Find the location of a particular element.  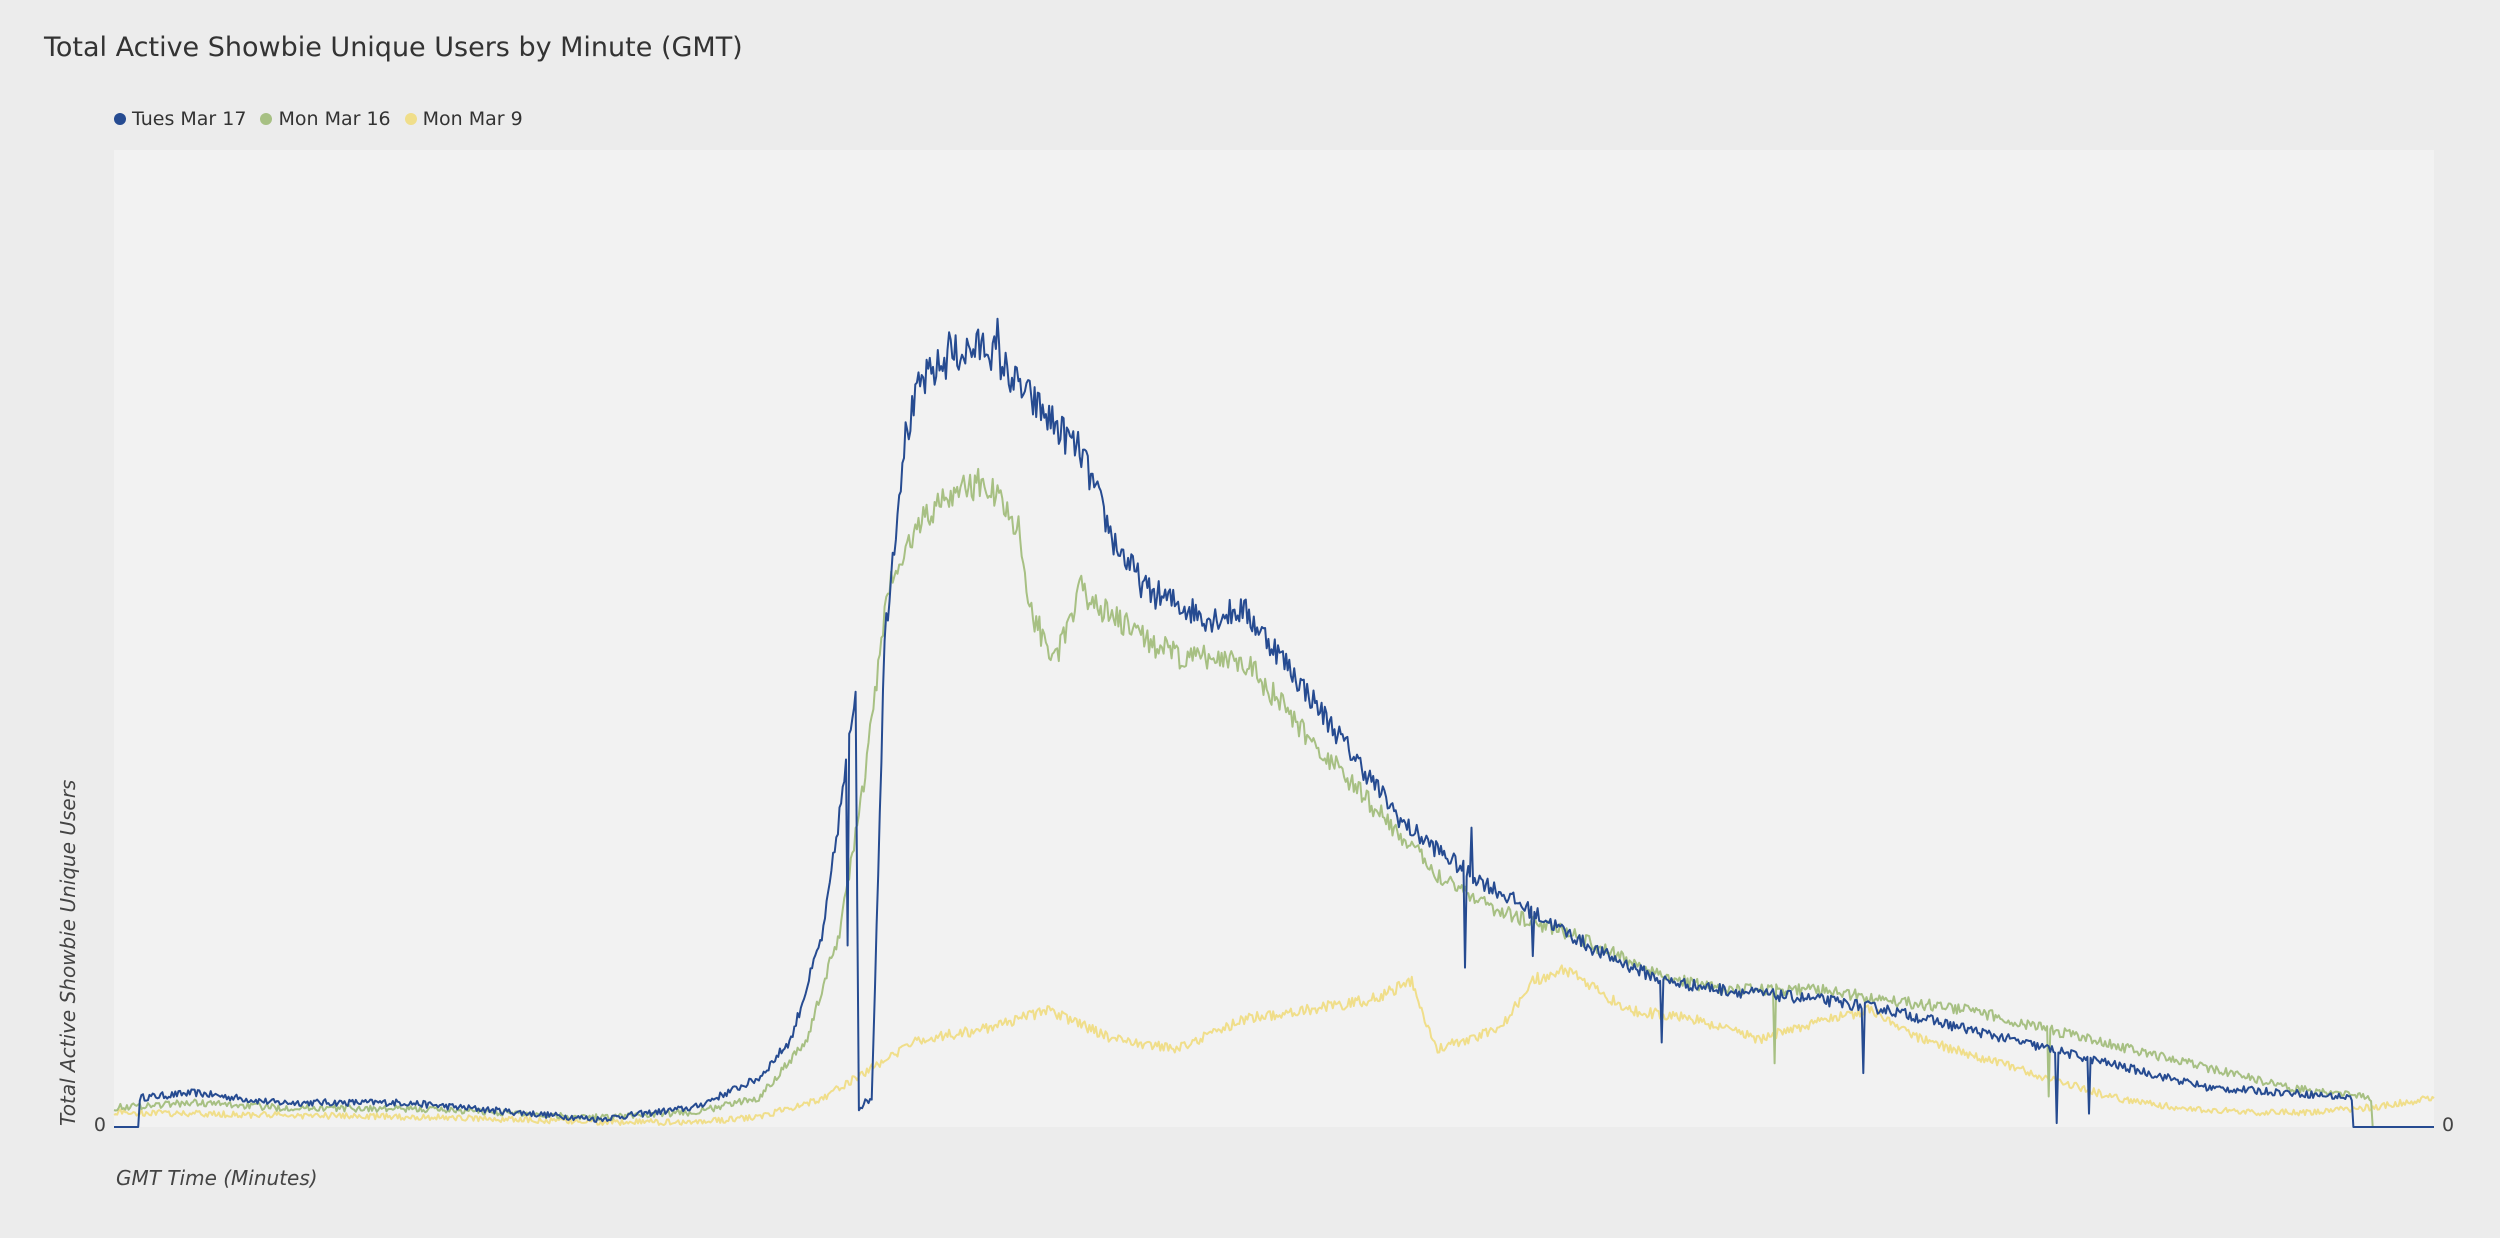

legend-label-series-3: Mon Mar 9 is located at coordinates (472, 119).